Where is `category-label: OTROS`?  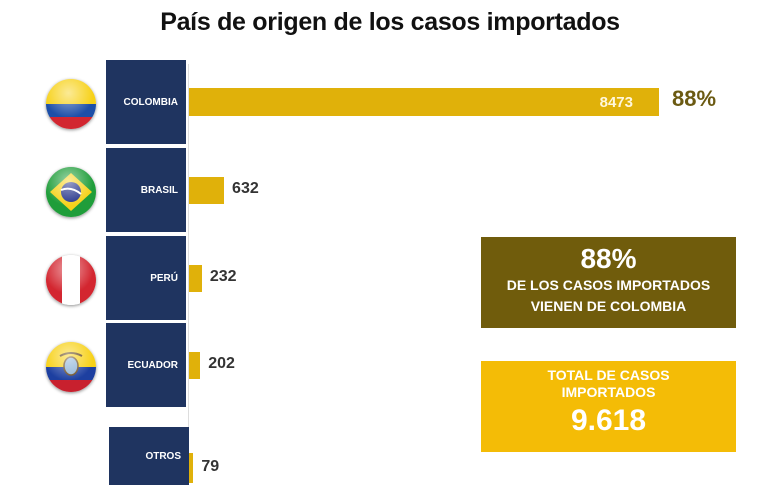 category-label: OTROS is located at coordinates (149, 456).